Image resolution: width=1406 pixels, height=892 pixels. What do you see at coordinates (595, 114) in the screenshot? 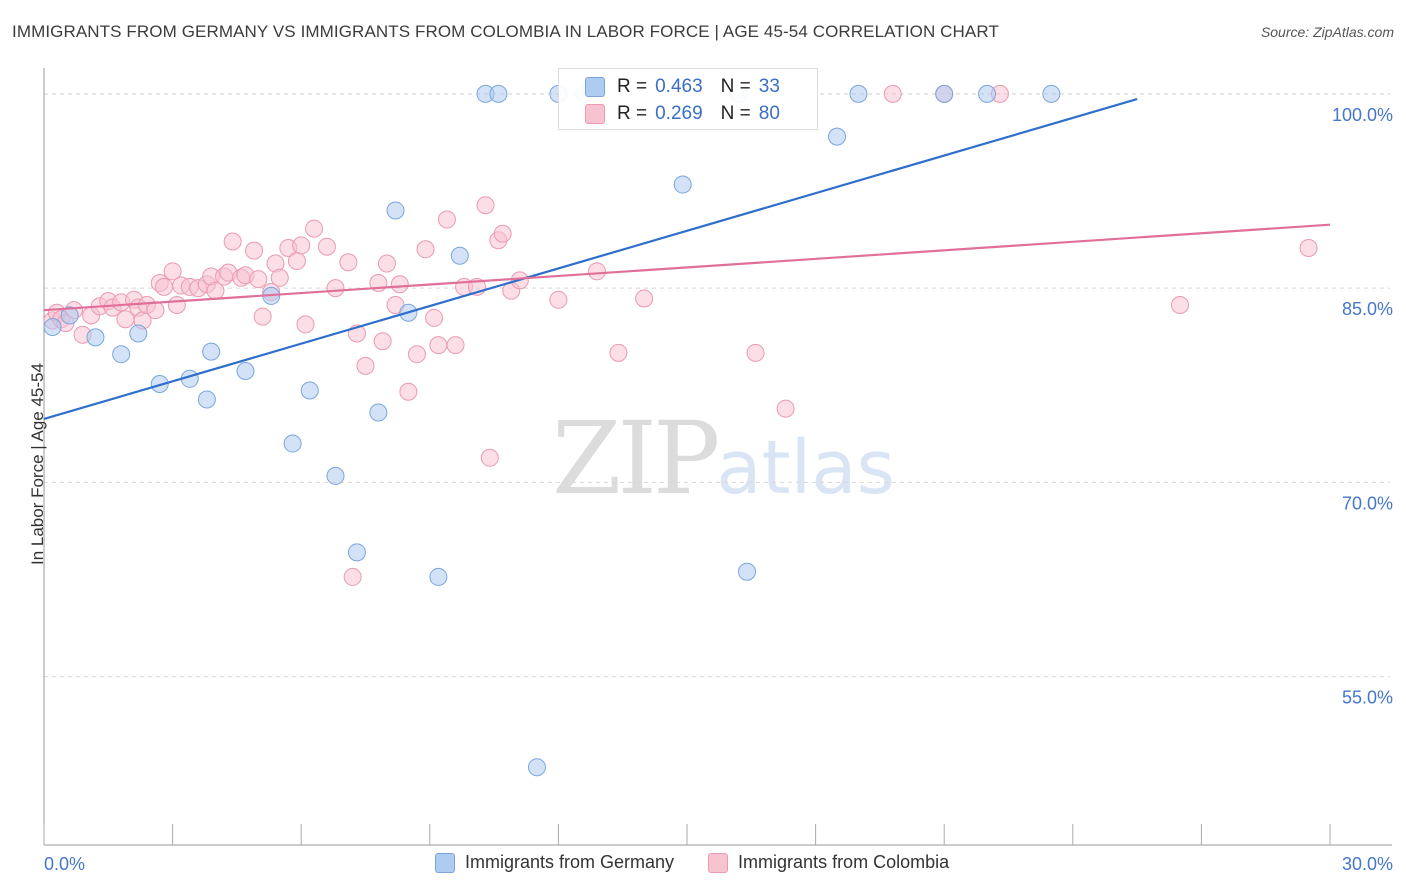
I see `stats-swatch-colombia` at bounding box center [595, 114].